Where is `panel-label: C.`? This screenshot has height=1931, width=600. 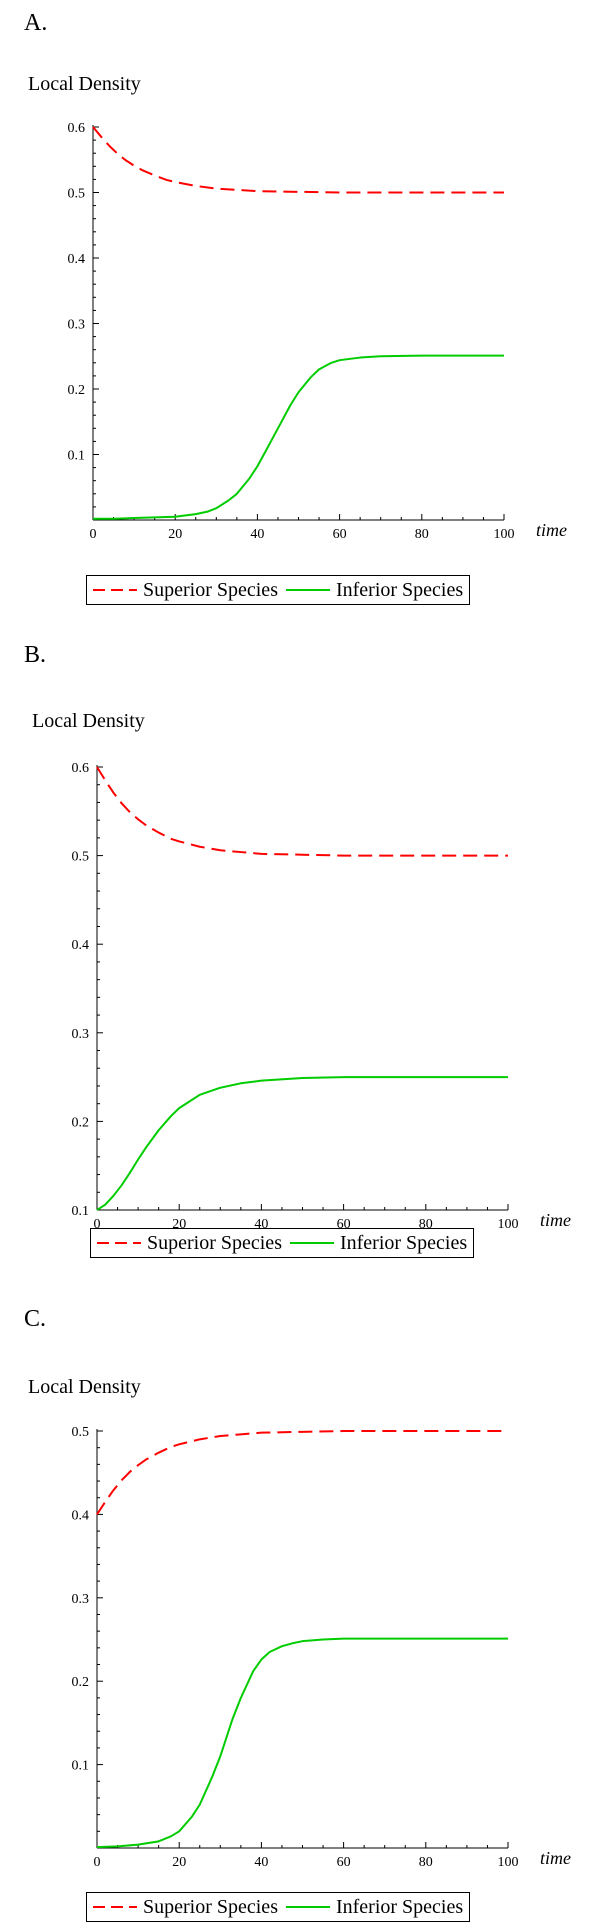
panel-label: C. is located at coordinates (35, 1319).